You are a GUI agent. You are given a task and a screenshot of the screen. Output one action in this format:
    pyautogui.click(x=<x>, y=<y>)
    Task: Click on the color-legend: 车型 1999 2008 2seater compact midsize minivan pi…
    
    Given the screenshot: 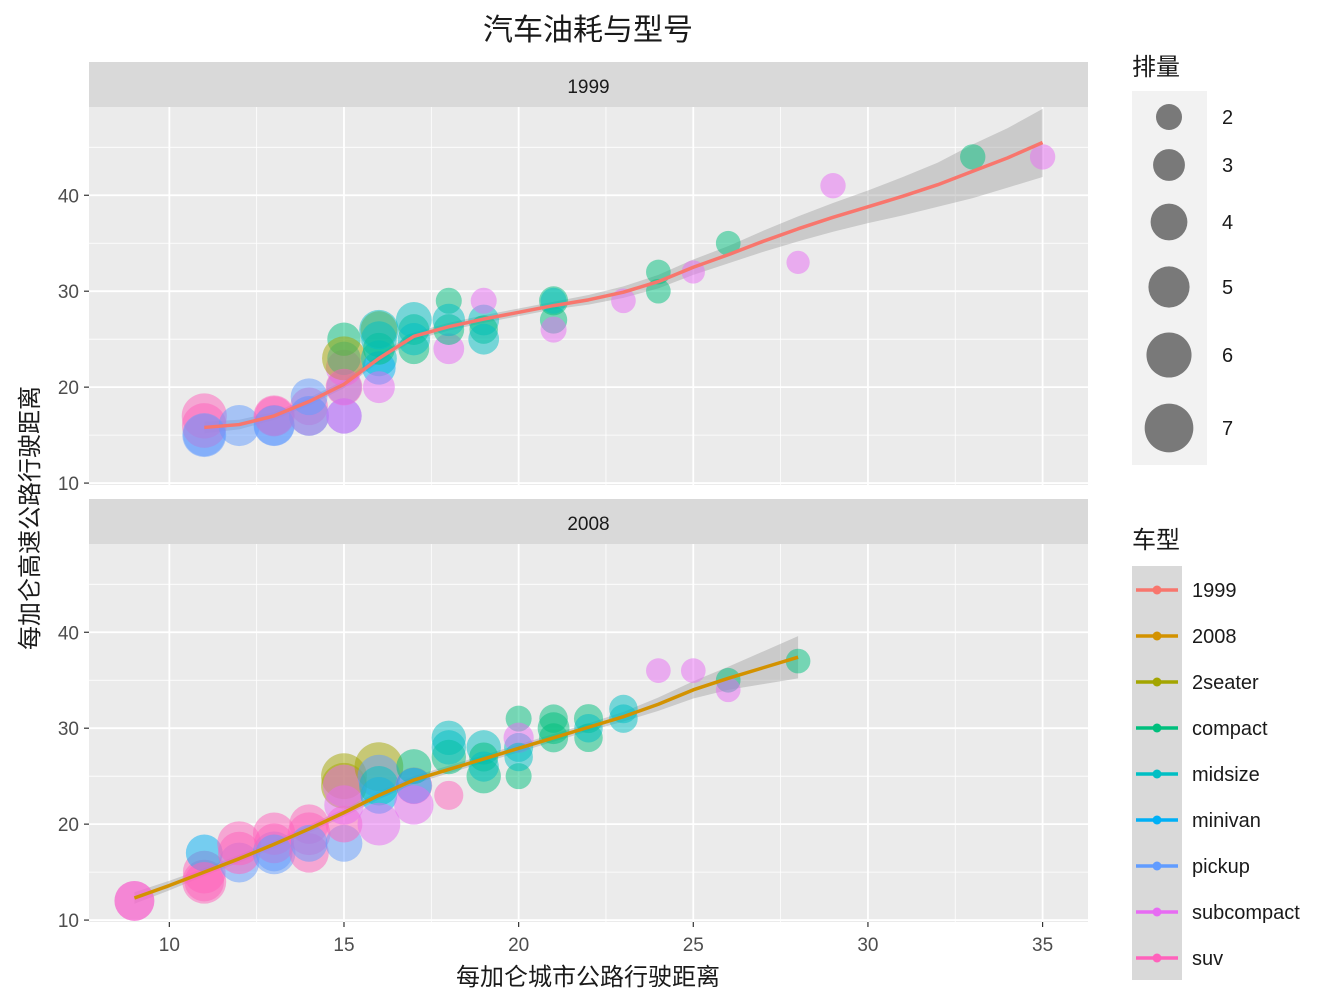 What is the action you would take?
    pyautogui.click(x=1216, y=753)
    